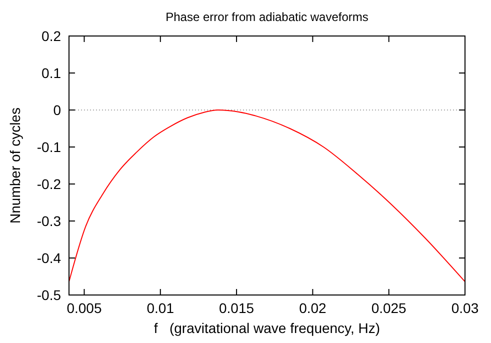 This screenshot has height=343, width=491. What do you see at coordinates (236, 308) in the screenshot?
I see `x-tick-label: 0.015` at bounding box center [236, 308].